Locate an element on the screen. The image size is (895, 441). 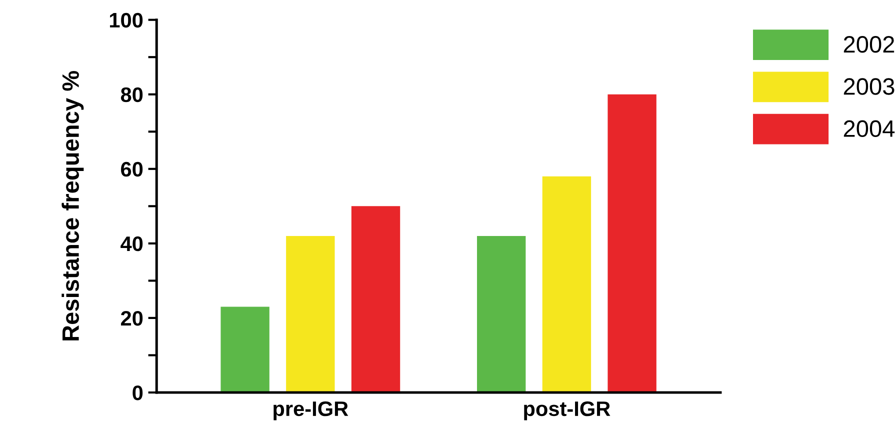
legend-label: 2003 is located at coordinates (869, 86).